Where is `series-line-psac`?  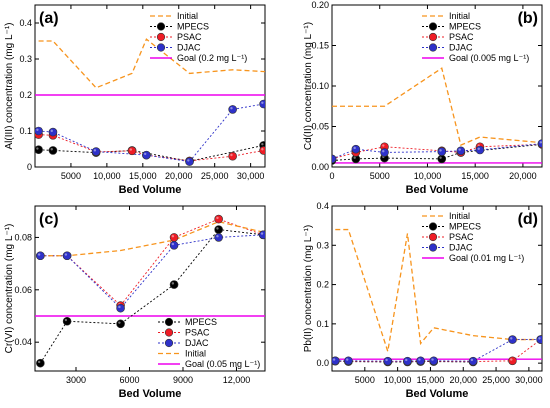
series-line-psac is located at coordinates (151, 148).